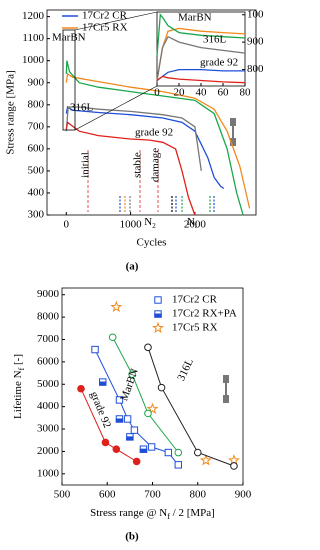 The width and height of the screenshot is (320, 550). I want to click on annotation: damage, so click(156, 165).